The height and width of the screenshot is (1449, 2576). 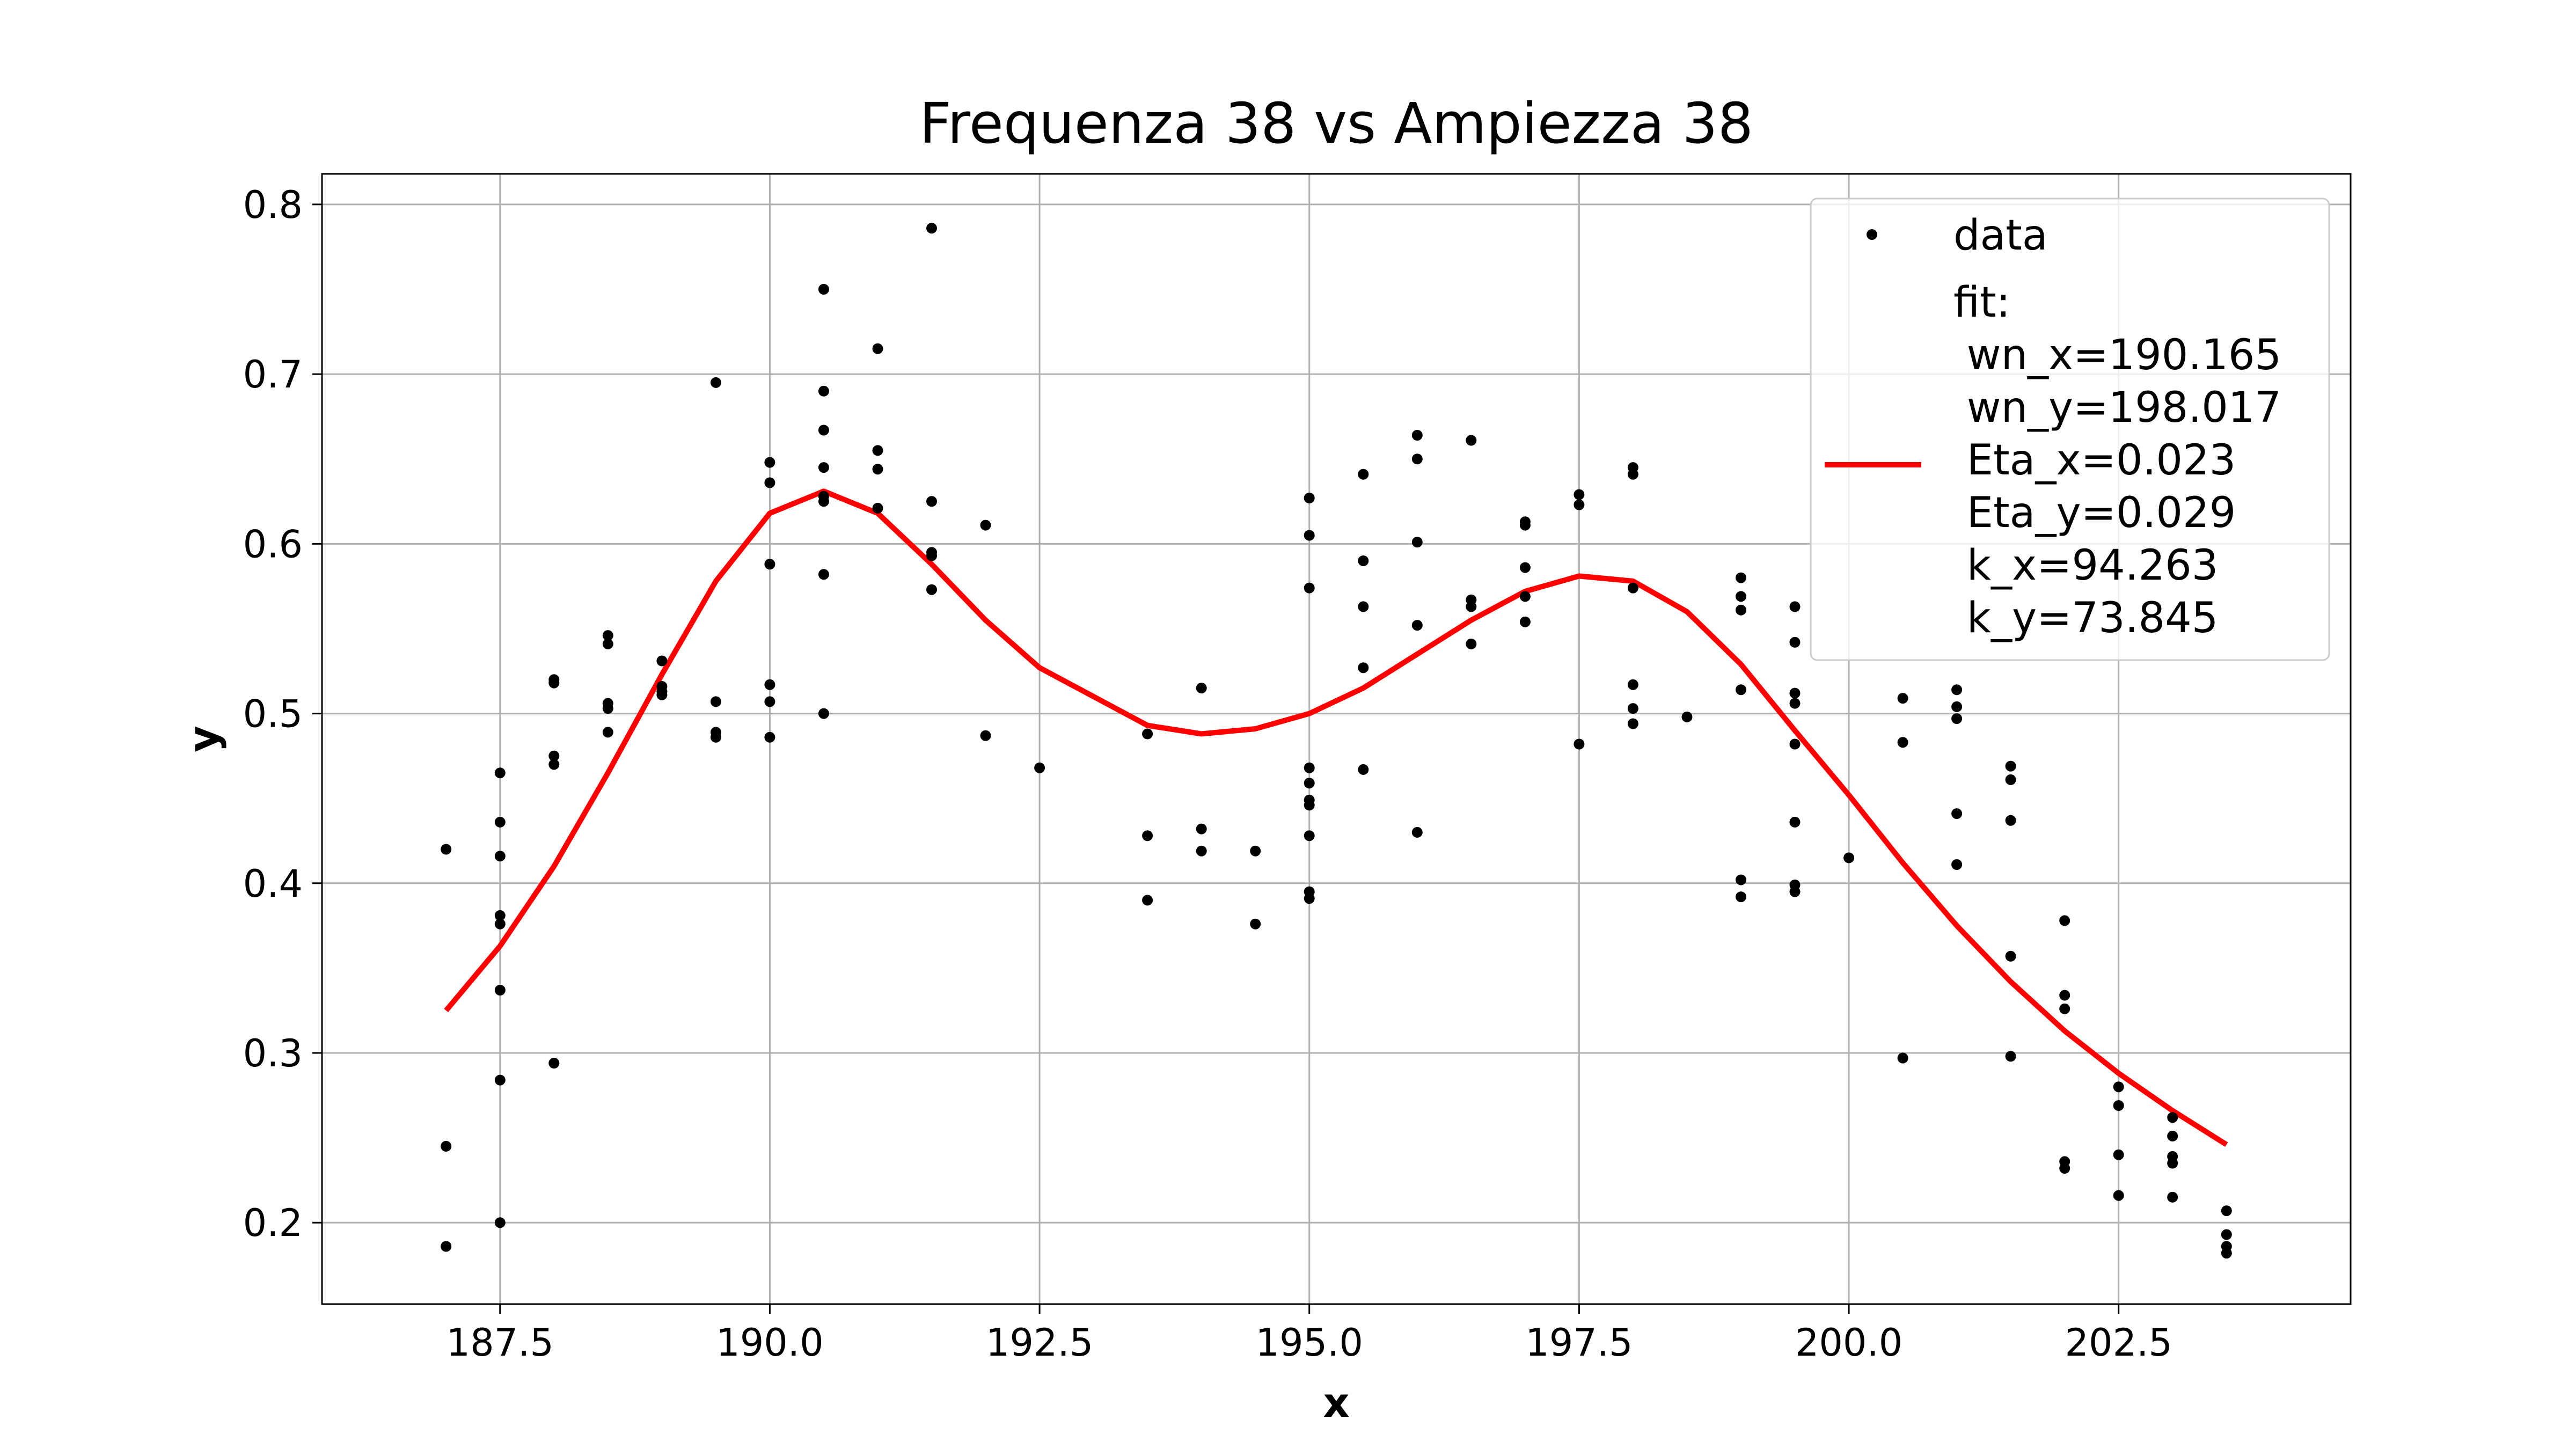 I want to click on y-tick-label: 0.8, so click(x=273, y=205).